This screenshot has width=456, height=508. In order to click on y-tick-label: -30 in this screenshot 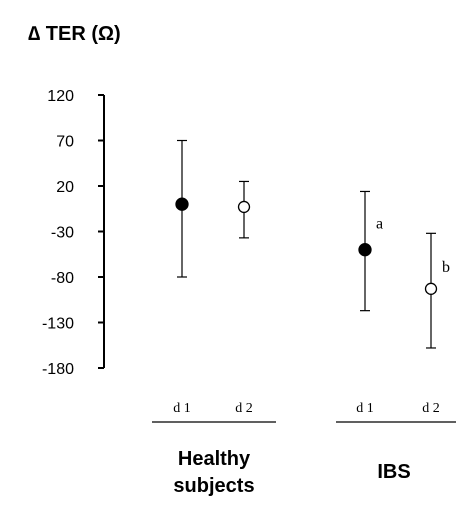, I will do `click(62, 233)`.